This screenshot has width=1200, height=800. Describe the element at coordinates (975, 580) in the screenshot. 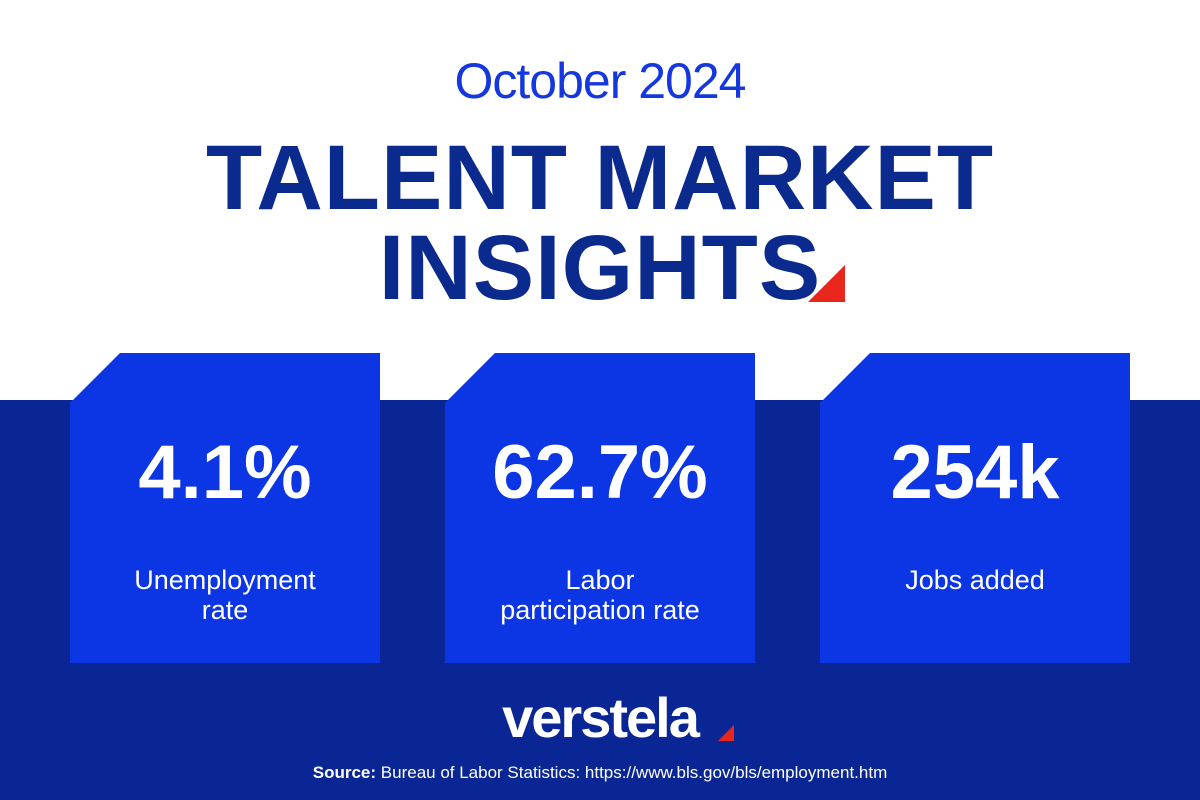

I see `stat-label: Jobs added` at that location.